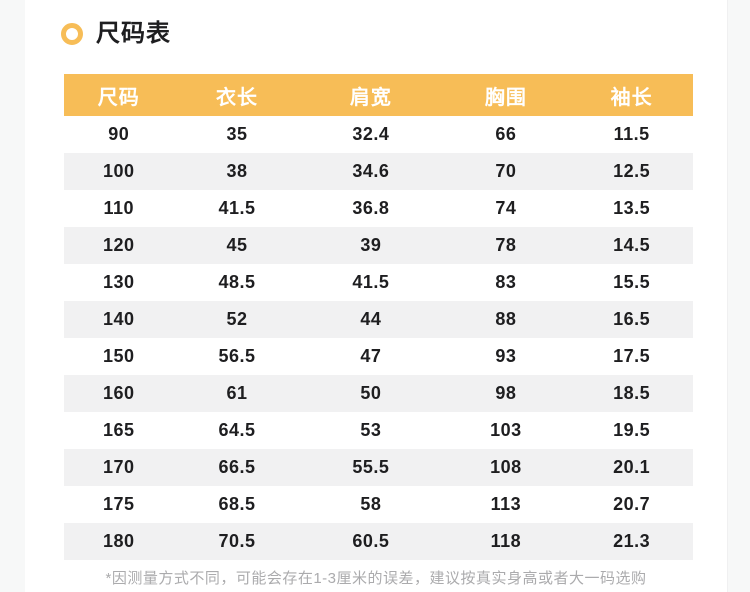 This screenshot has height=592, width=750. I want to click on table-cell: 118, so click(506, 541).